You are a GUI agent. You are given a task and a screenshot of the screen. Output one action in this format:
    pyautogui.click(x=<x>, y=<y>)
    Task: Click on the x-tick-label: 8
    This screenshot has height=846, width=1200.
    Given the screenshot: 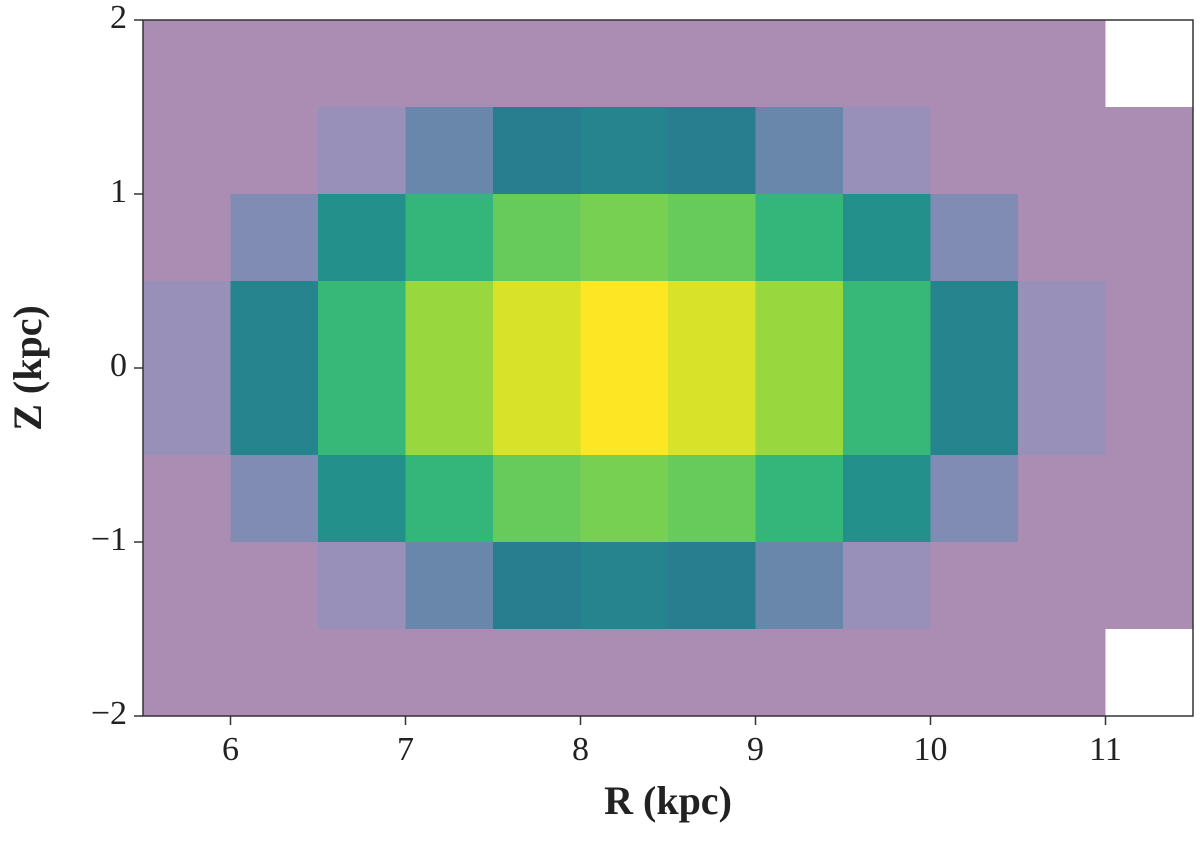 What is the action you would take?
    pyautogui.click(x=580, y=749)
    